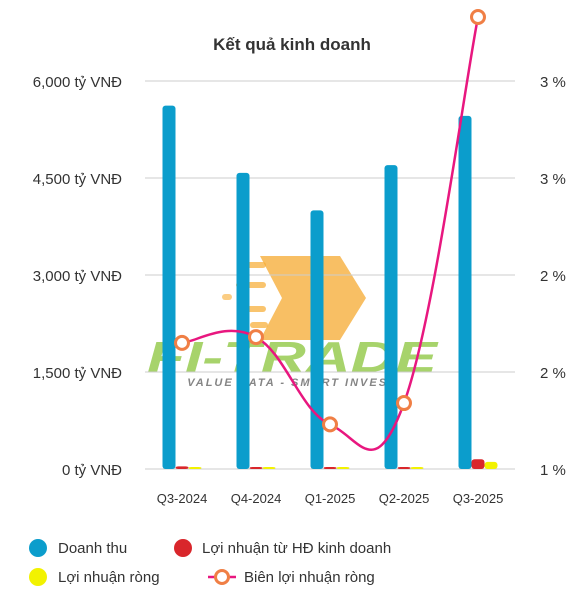  I want to click on y-left-tick-label: 1,500 tỷ VNĐ, so click(77, 373).